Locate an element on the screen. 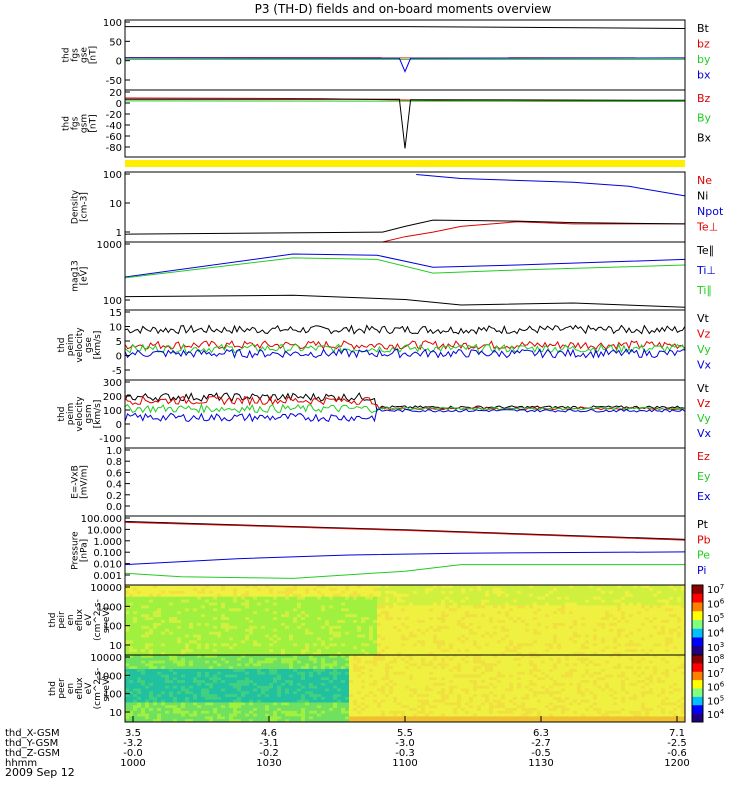  series-line-vx is located at coordinates (405, 415).